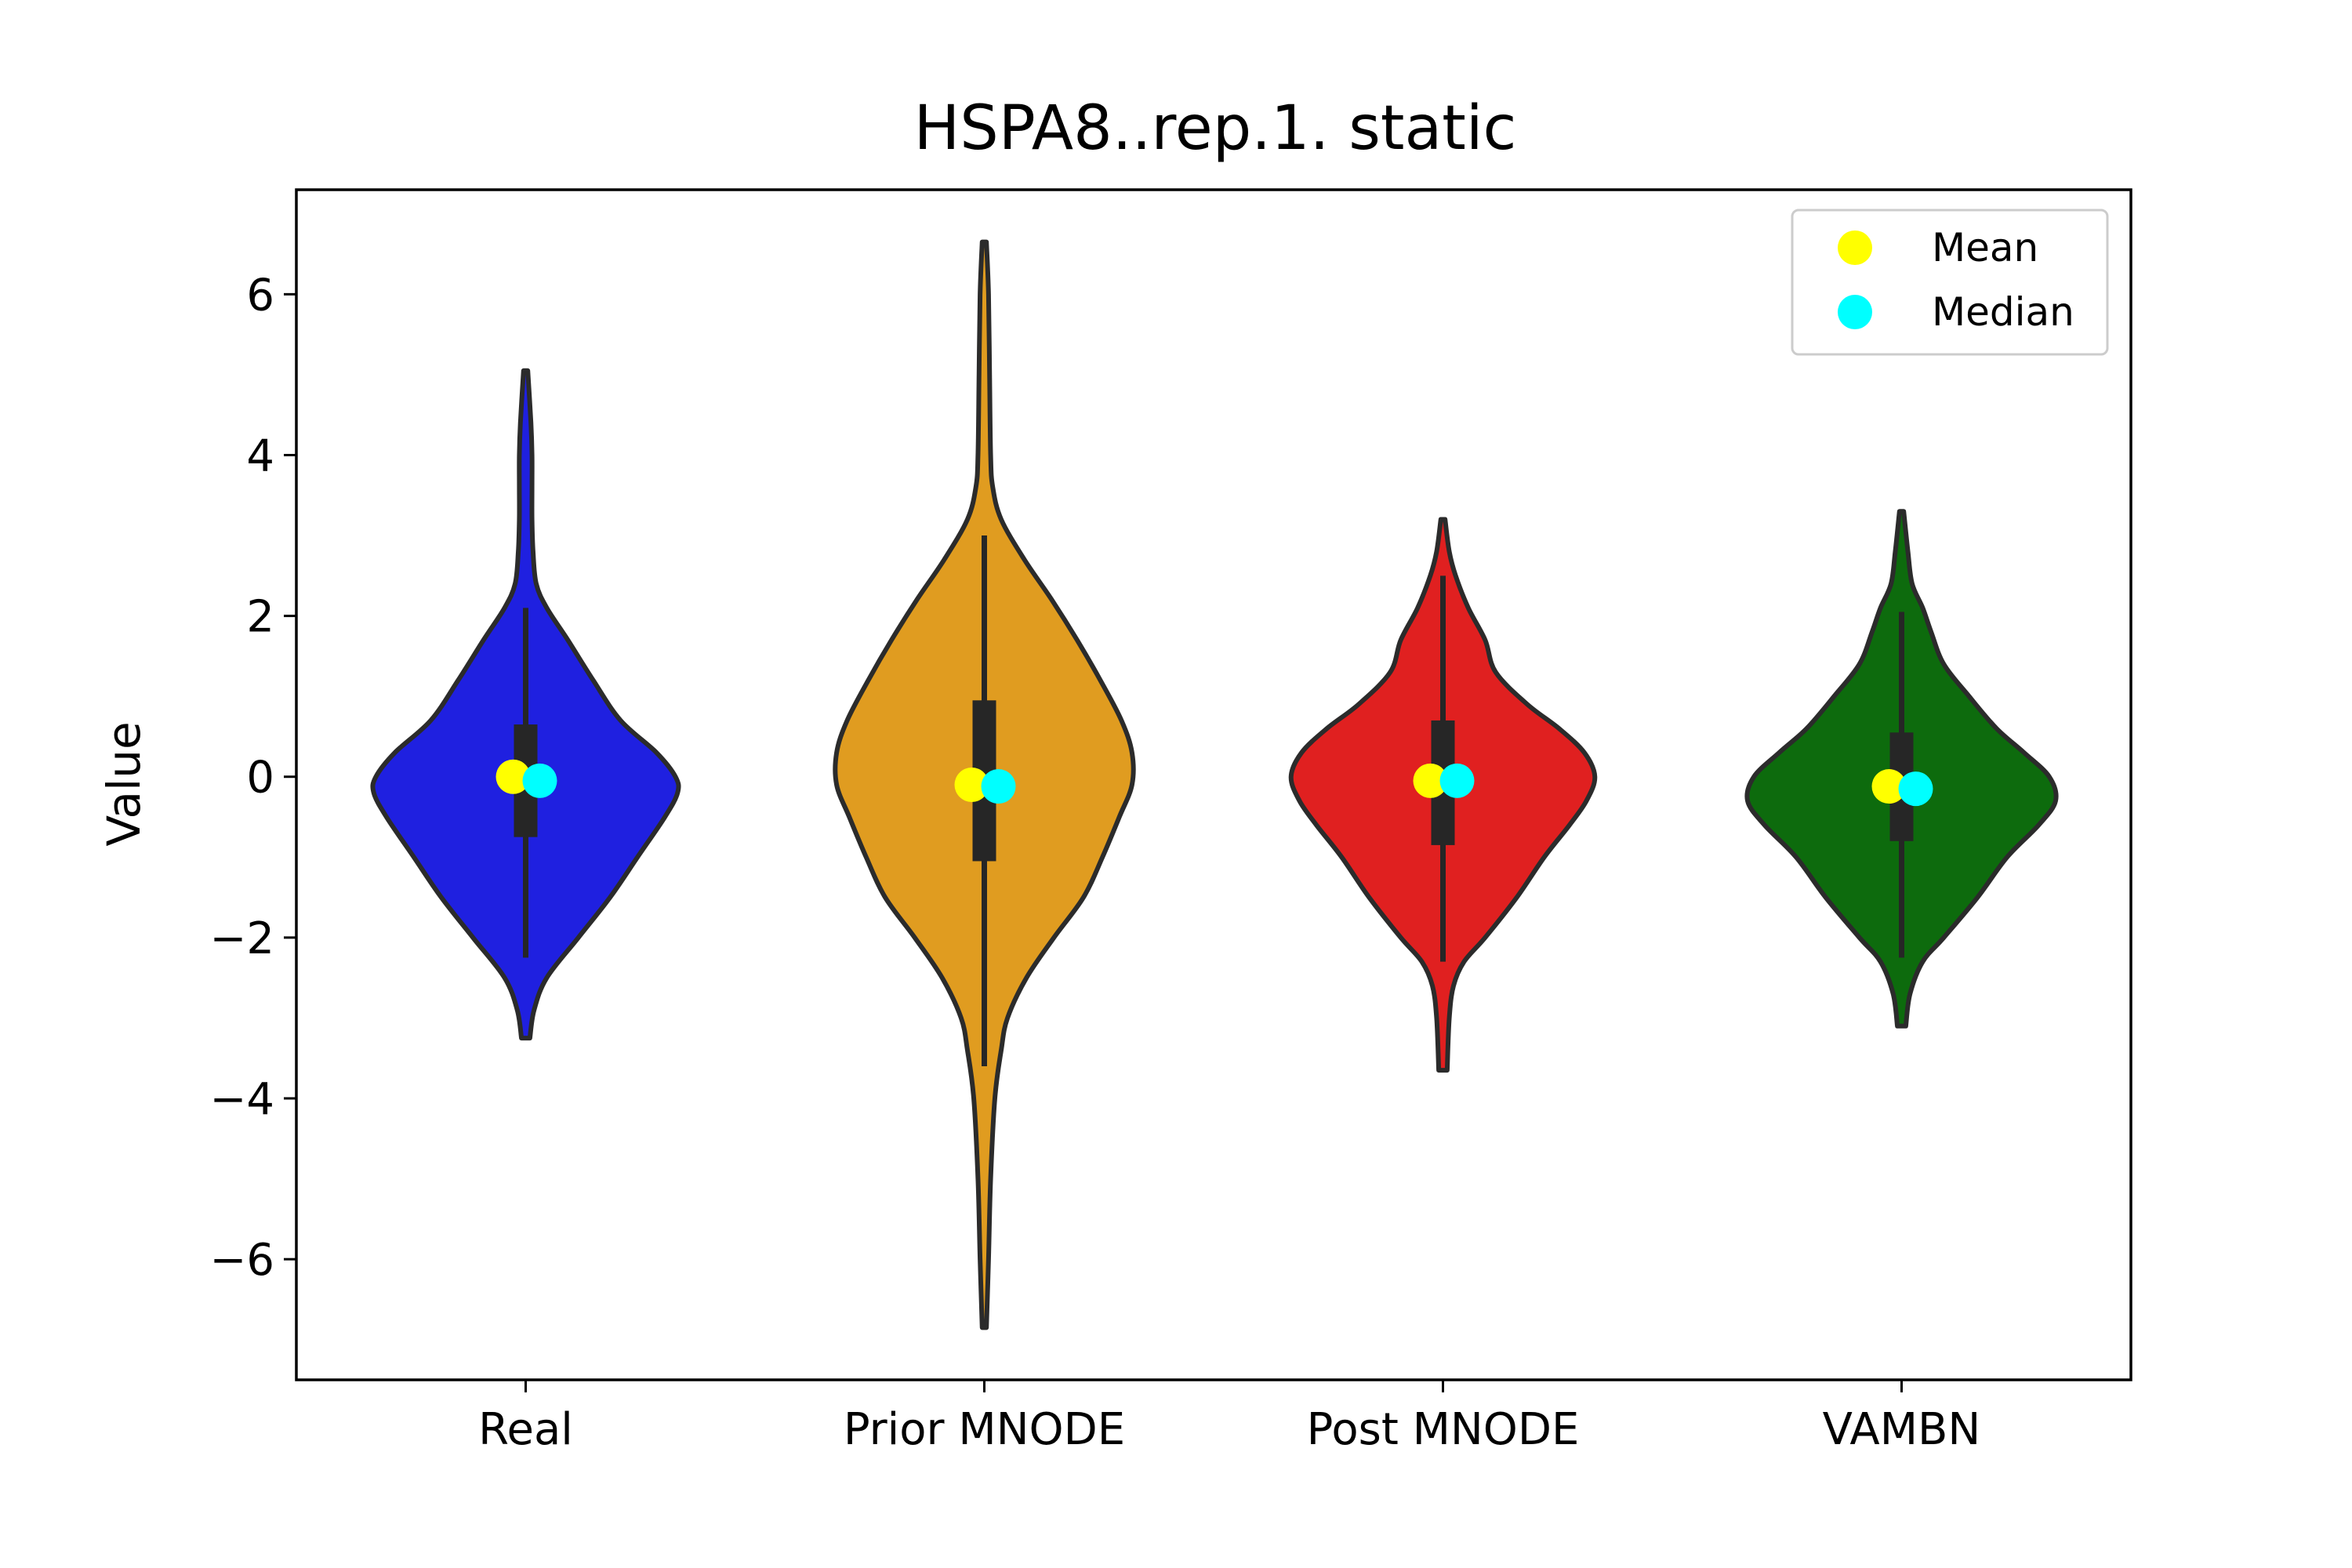 This screenshot has height=1568, width=2352. Describe the element at coordinates (525, 1429) in the screenshot. I see `x-tick-label-0: Real` at that location.